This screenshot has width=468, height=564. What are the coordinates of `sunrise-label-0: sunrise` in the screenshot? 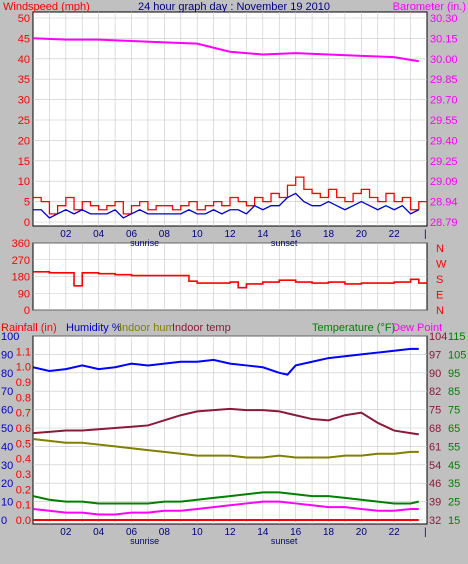 It's located at (144, 243).